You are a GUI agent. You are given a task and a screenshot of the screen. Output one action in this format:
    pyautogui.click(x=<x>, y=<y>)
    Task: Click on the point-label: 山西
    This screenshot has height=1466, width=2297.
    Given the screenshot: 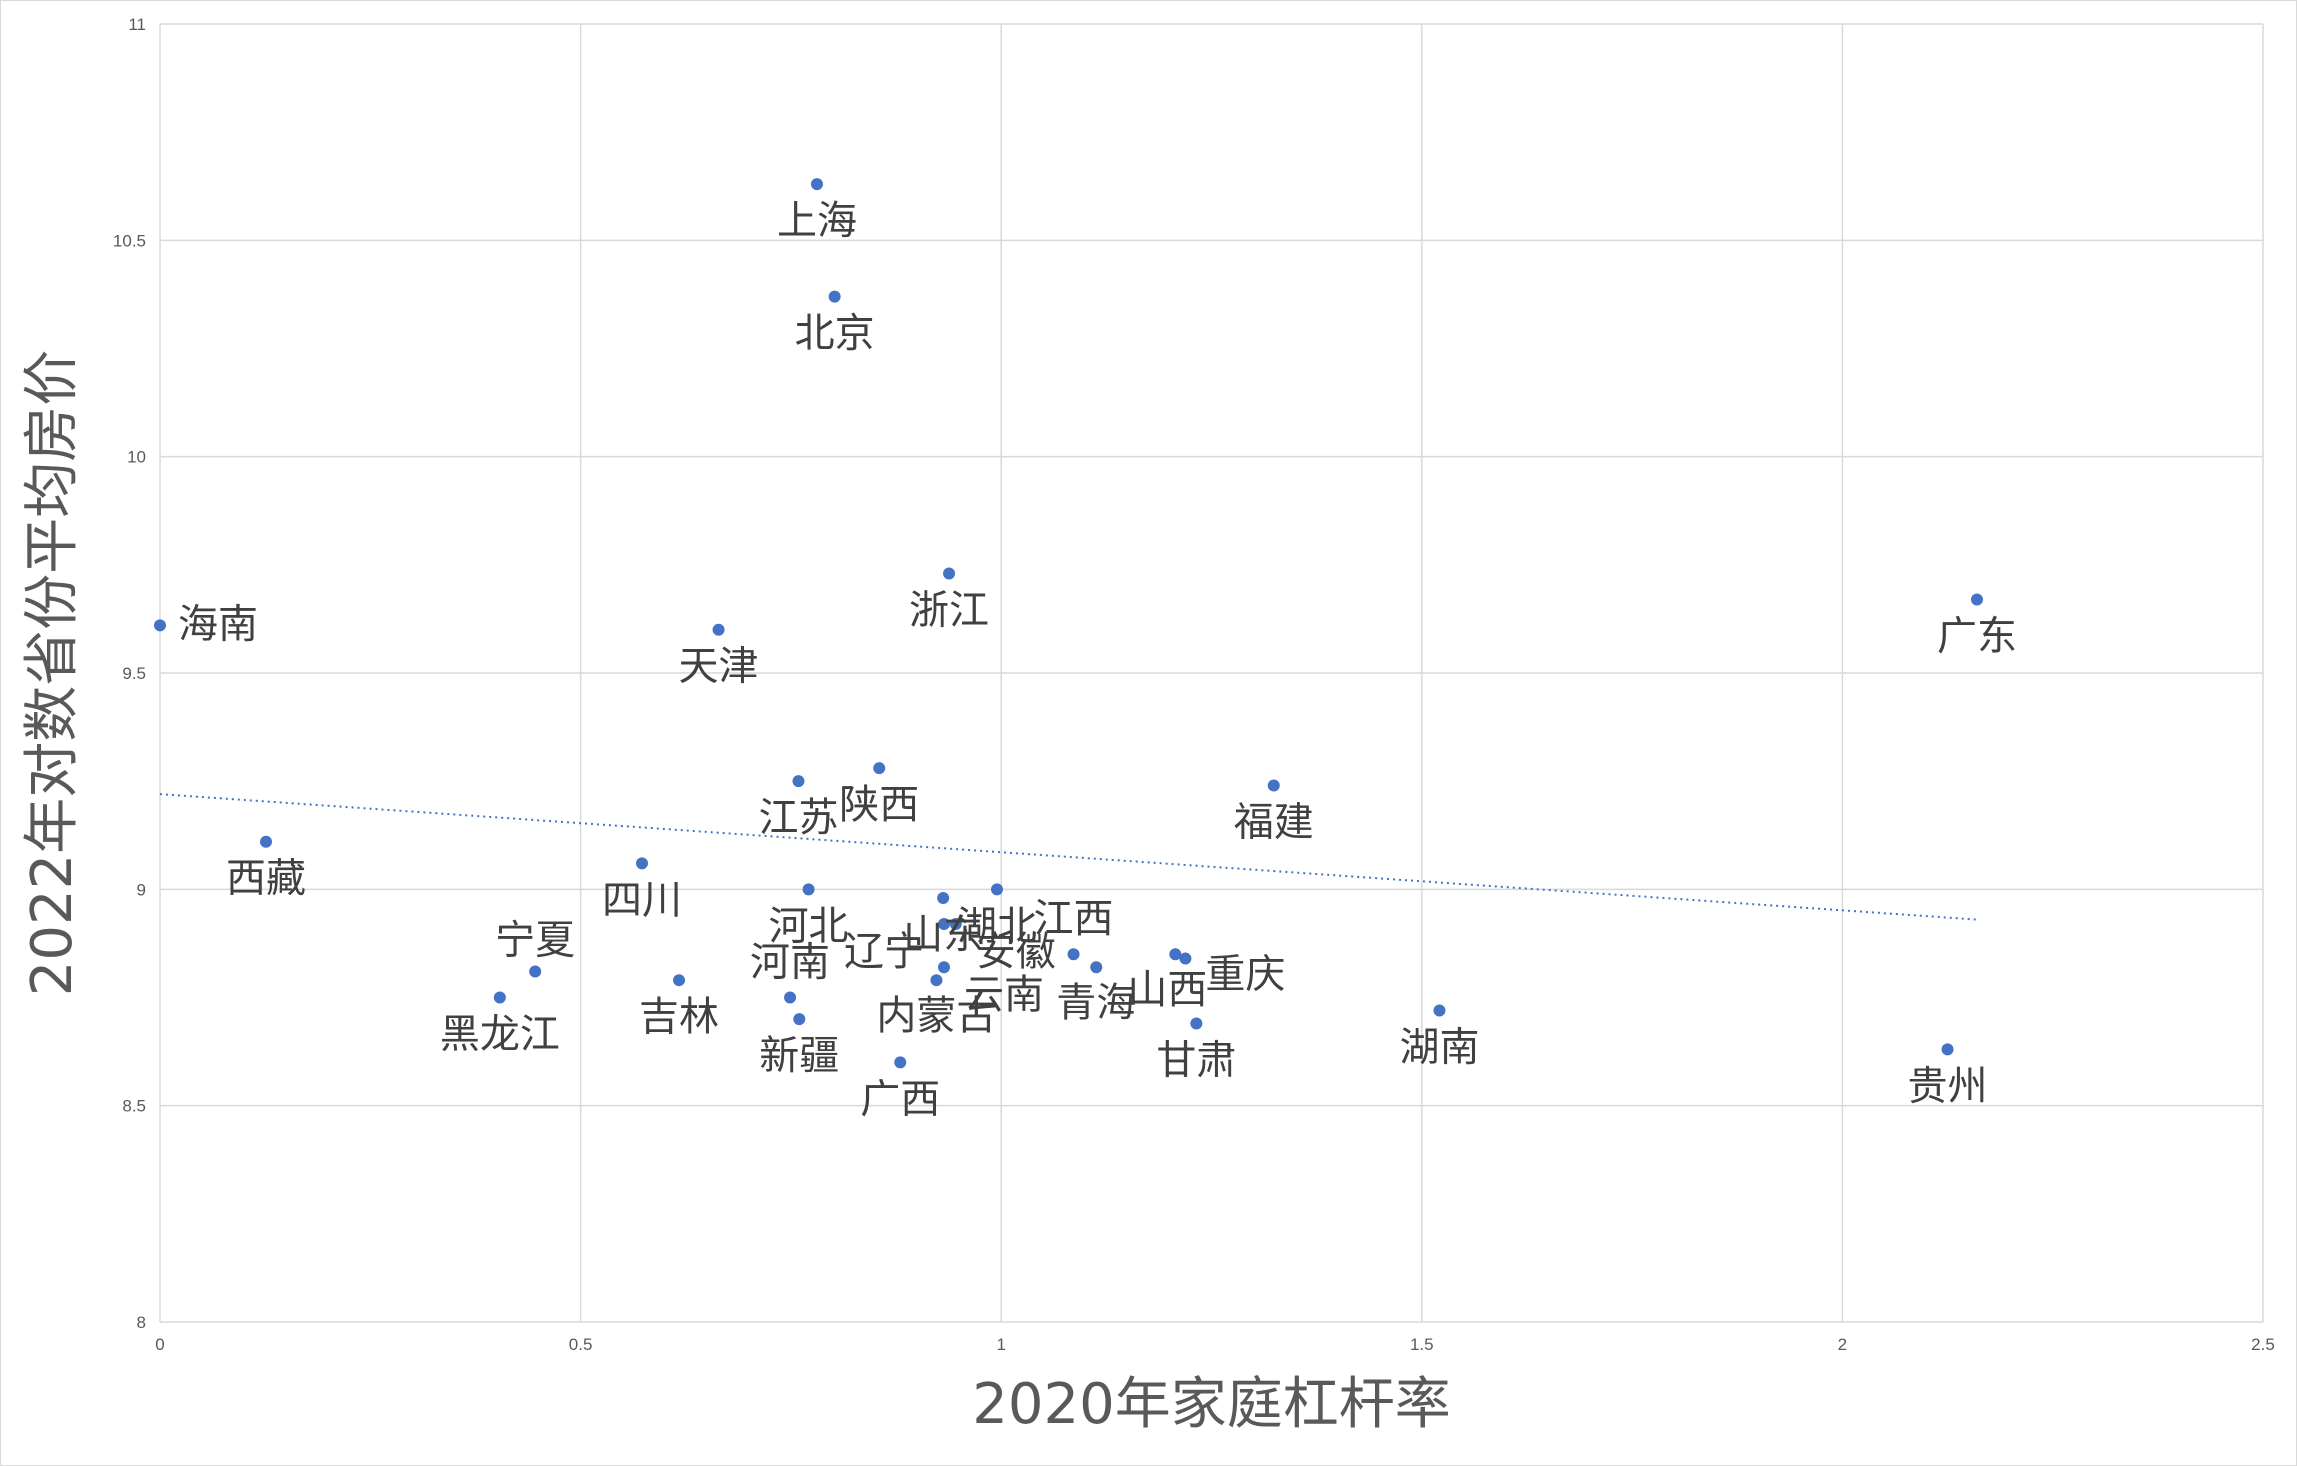 What is the action you would take?
    pyautogui.click(x=1167, y=990)
    